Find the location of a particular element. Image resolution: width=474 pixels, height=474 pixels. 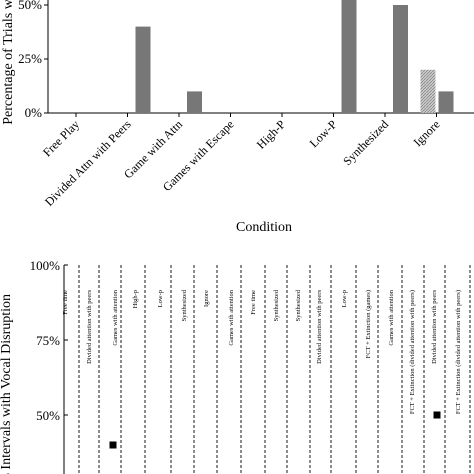

phase-label: FCT + Extinction (games) is located at coordinates (368, 324).